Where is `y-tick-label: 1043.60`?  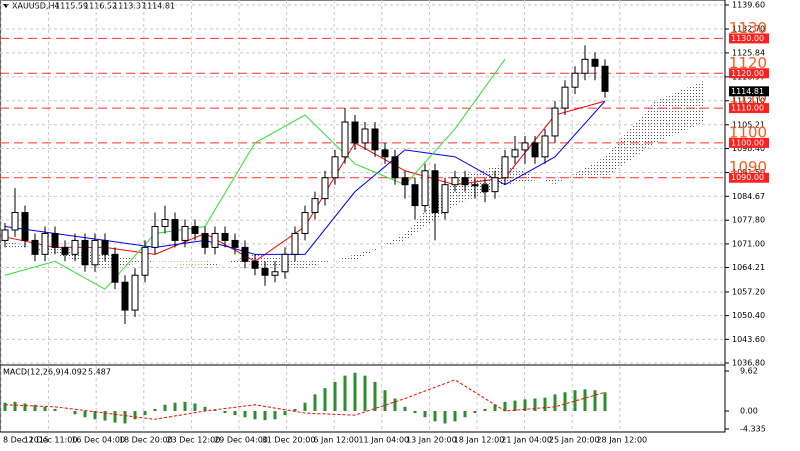 y-tick-label: 1043.60 is located at coordinates (748, 339).